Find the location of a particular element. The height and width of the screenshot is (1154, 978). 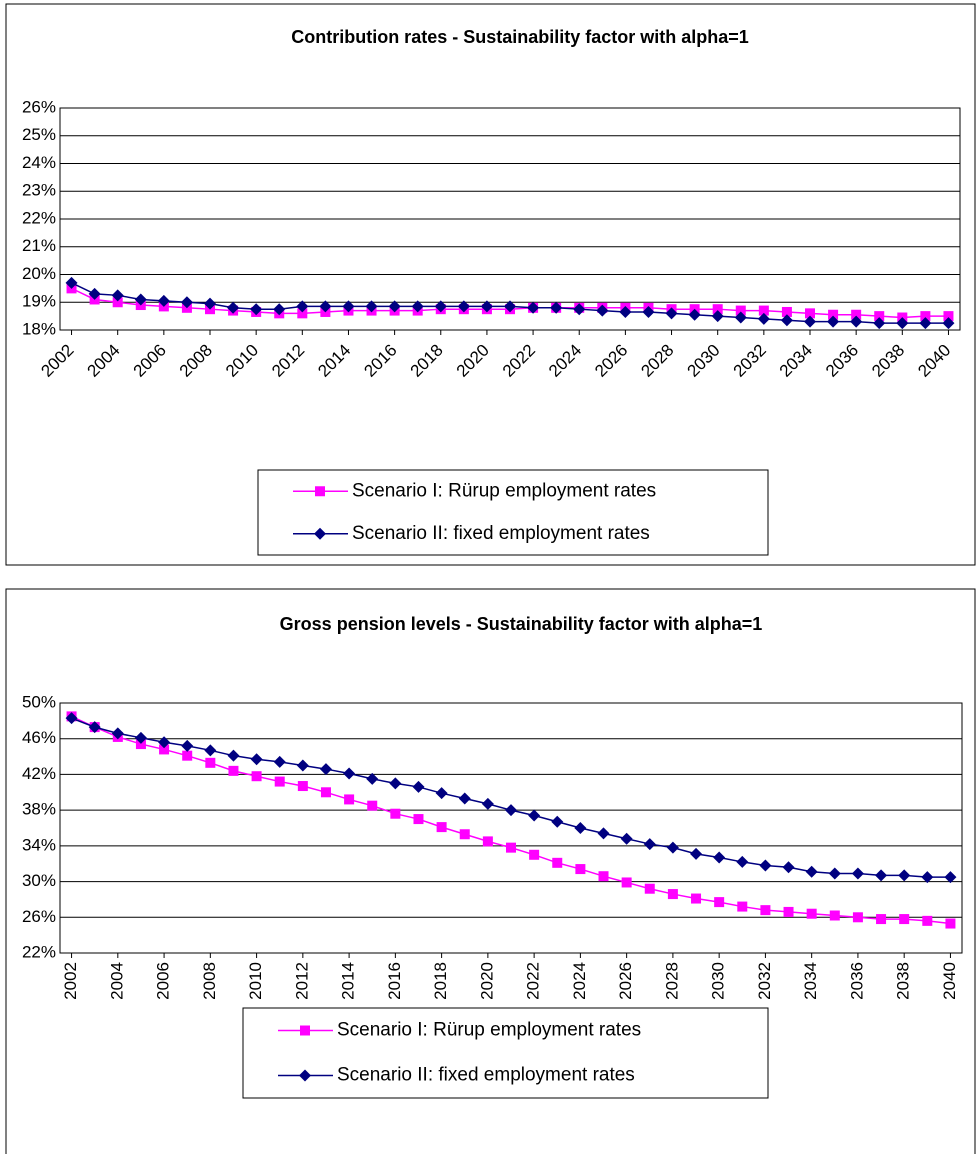

x-tick-label: 2022 is located at coordinates (533, 981).